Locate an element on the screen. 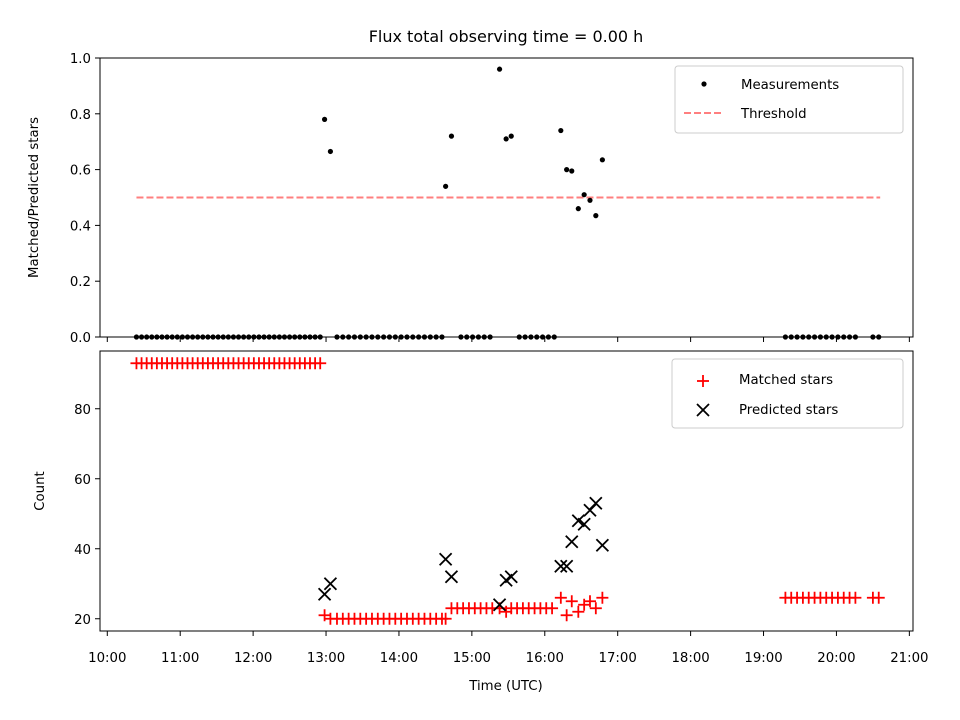 The width and height of the screenshot is (960, 720). count-legend-box is located at coordinates (787, 393).